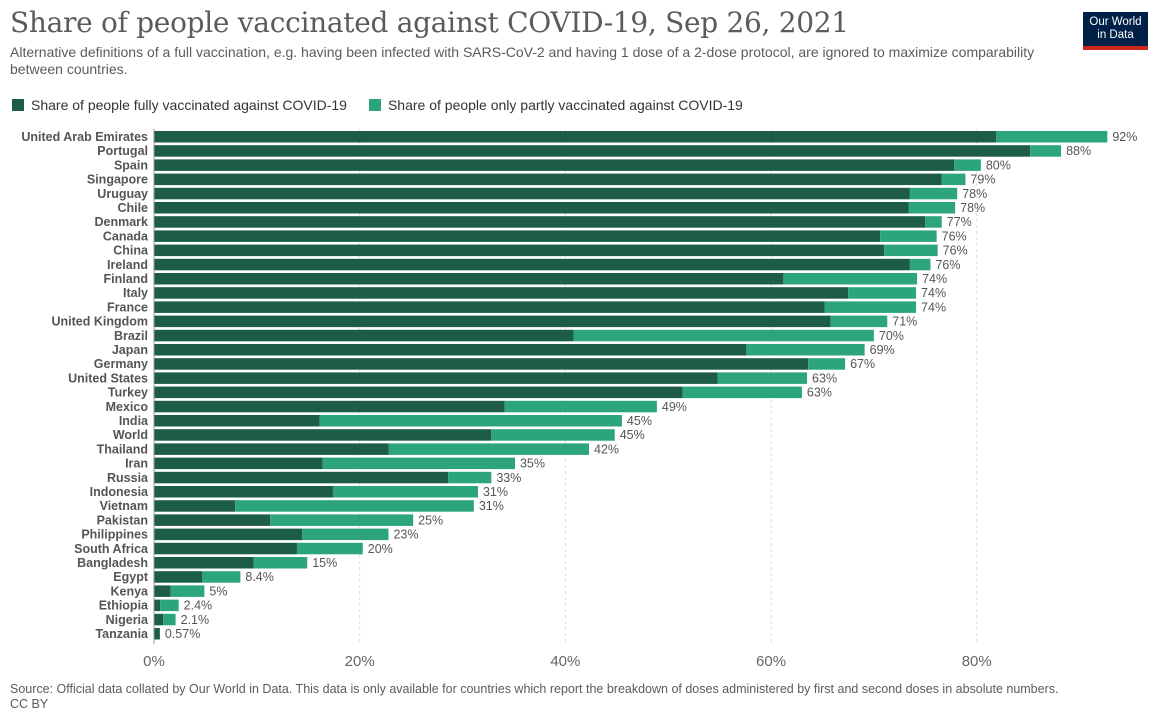  I want to click on total-value-label: 80%, so click(998, 165).